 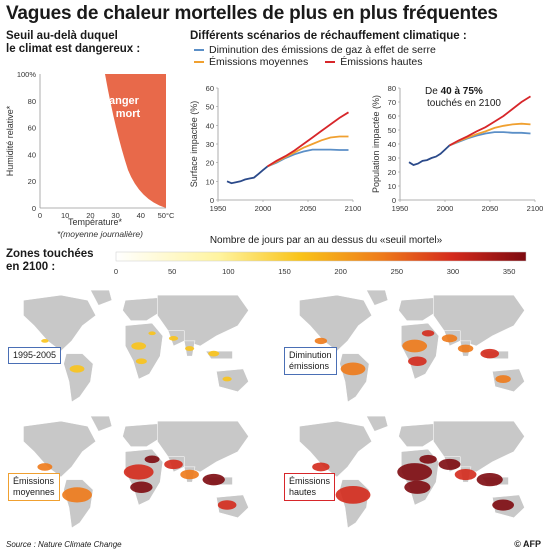 I want to click on legend-swatch-low, so click(x=199, y=50).